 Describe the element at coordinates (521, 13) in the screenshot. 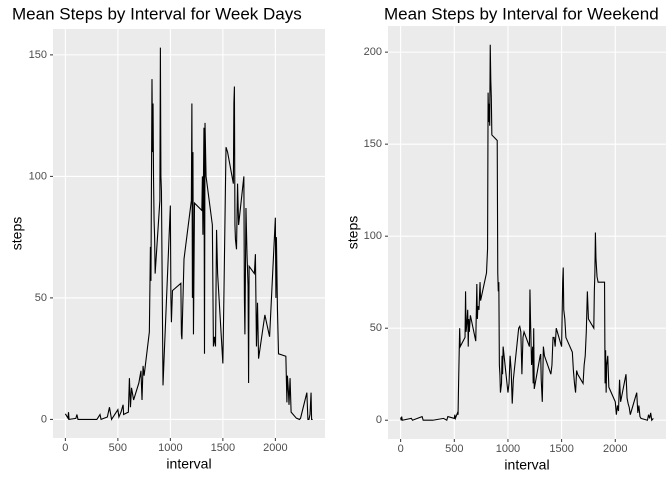

I see `chart-title: Mean Steps by Interval for Weekend` at that location.